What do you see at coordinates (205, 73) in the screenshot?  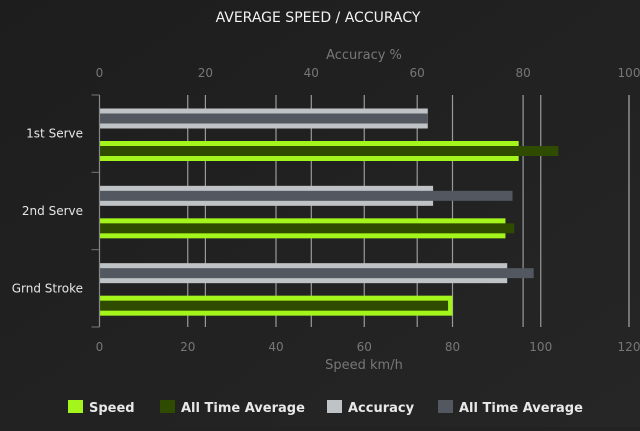 I see `top-tick-label: 20` at bounding box center [205, 73].